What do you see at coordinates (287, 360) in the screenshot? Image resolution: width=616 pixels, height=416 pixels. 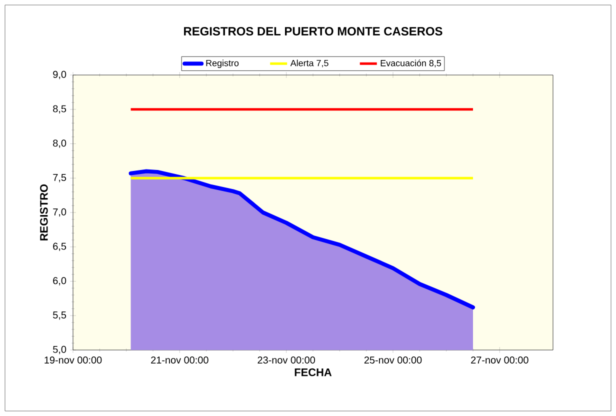 I see `x-tick-label: 23-nov 00:00` at bounding box center [287, 360].